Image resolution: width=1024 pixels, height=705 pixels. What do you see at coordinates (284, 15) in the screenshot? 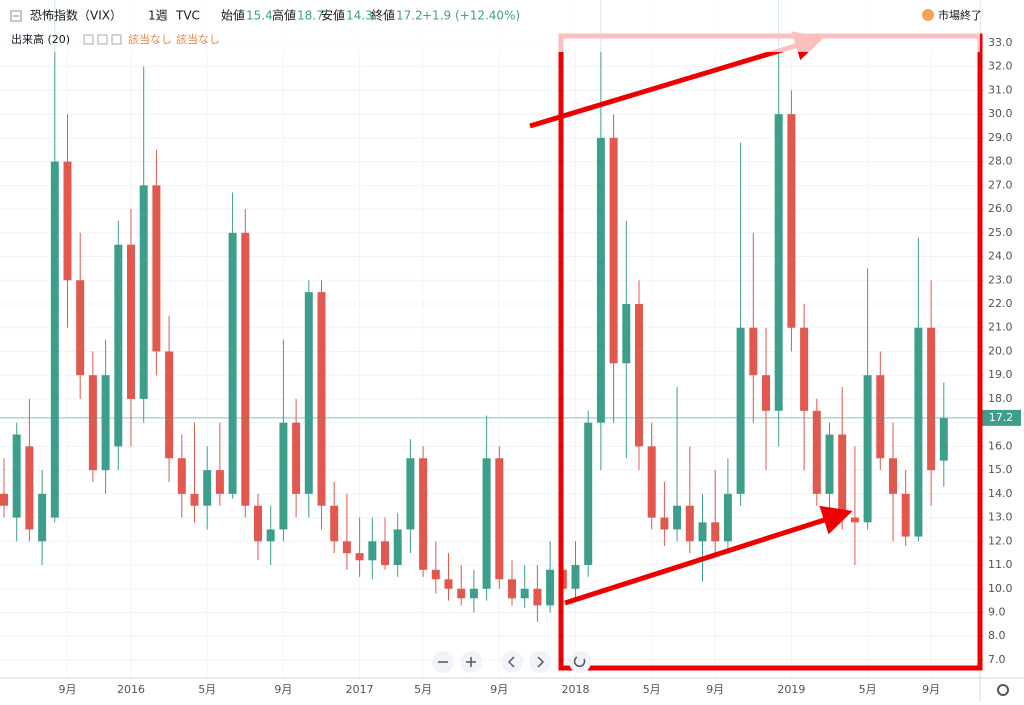
I see `high-label: 高値` at bounding box center [284, 15].